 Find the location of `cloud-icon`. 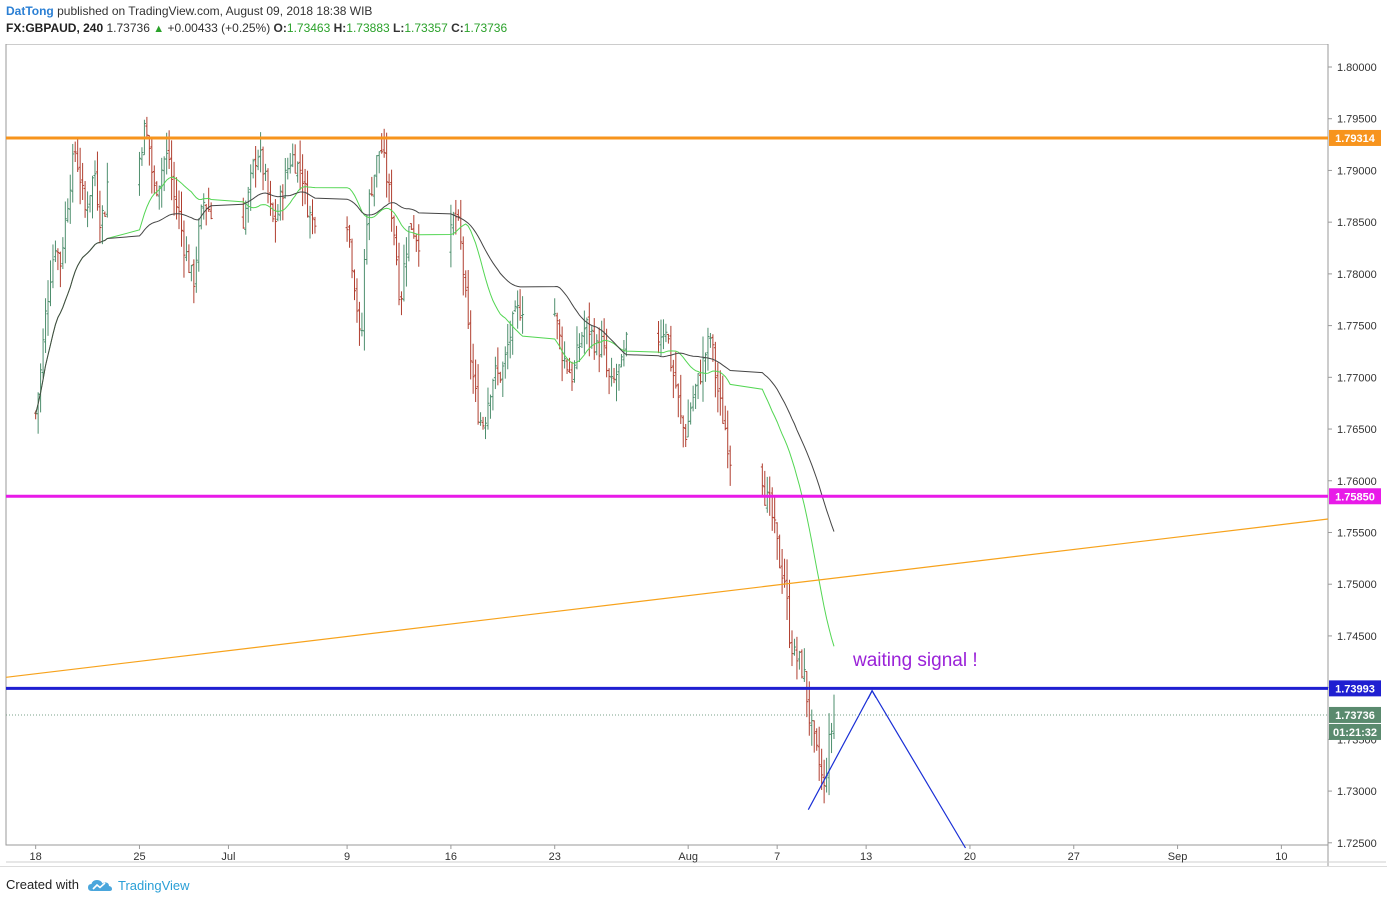

cloud-icon is located at coordinates (100, 885).